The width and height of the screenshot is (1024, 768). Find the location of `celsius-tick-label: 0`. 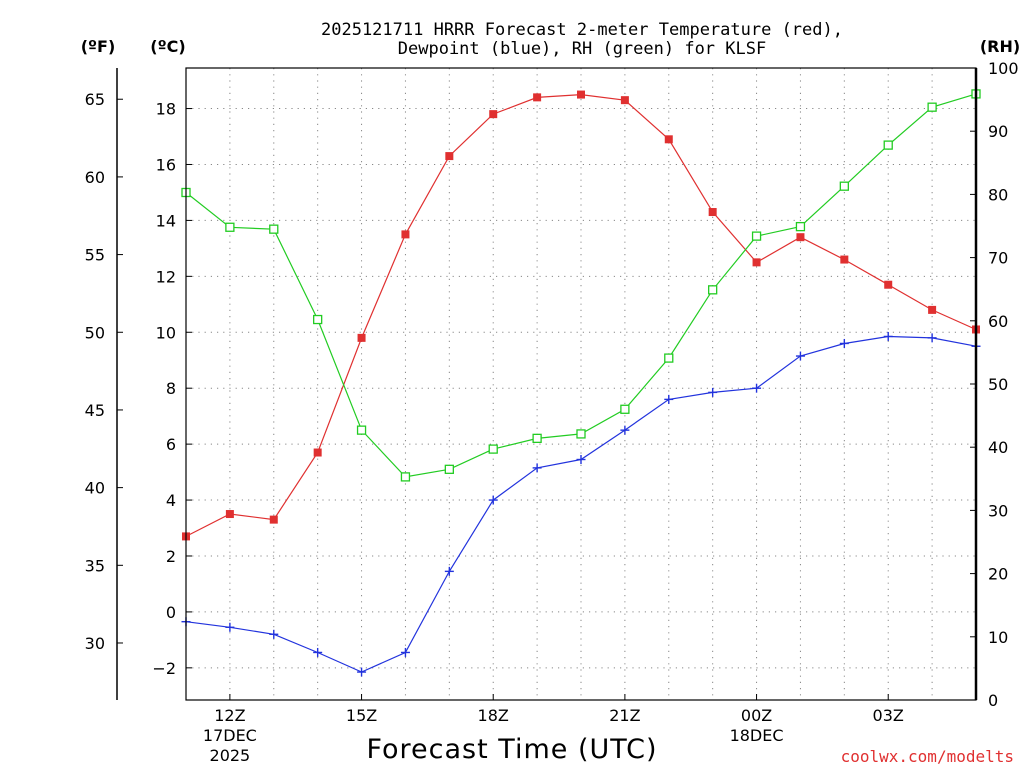

celsius-tick-label: 0 is located at coordinates (171, 612).